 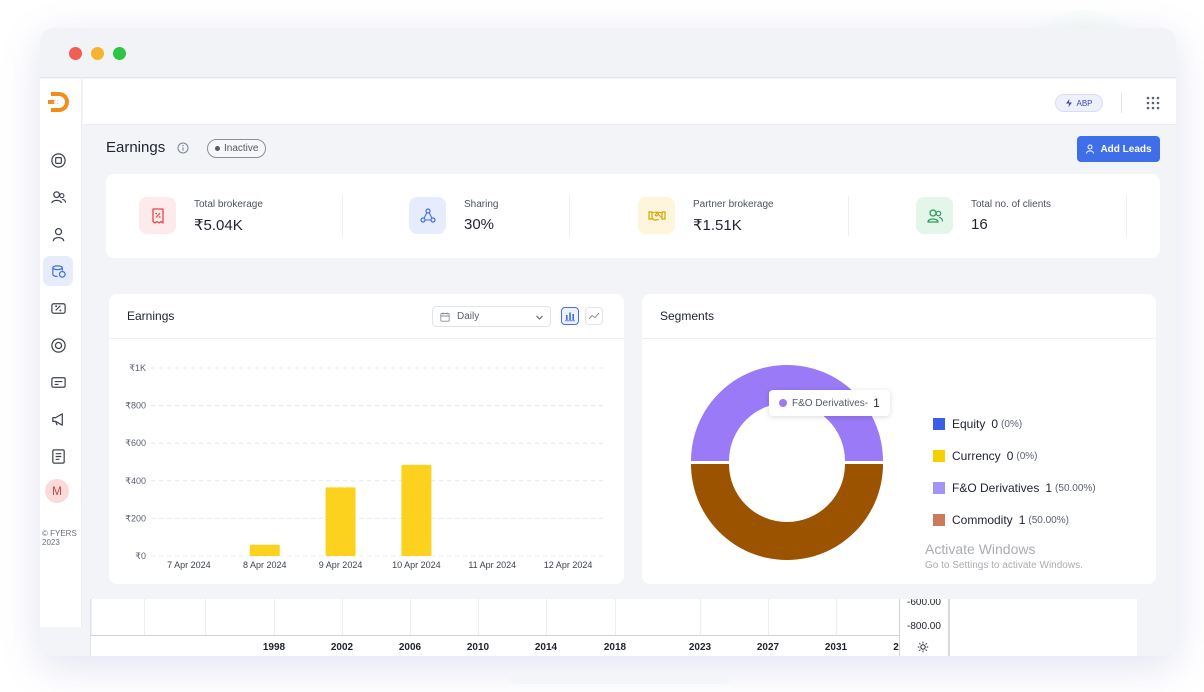 I want to click on info-icon, so click(x=183, y=148).